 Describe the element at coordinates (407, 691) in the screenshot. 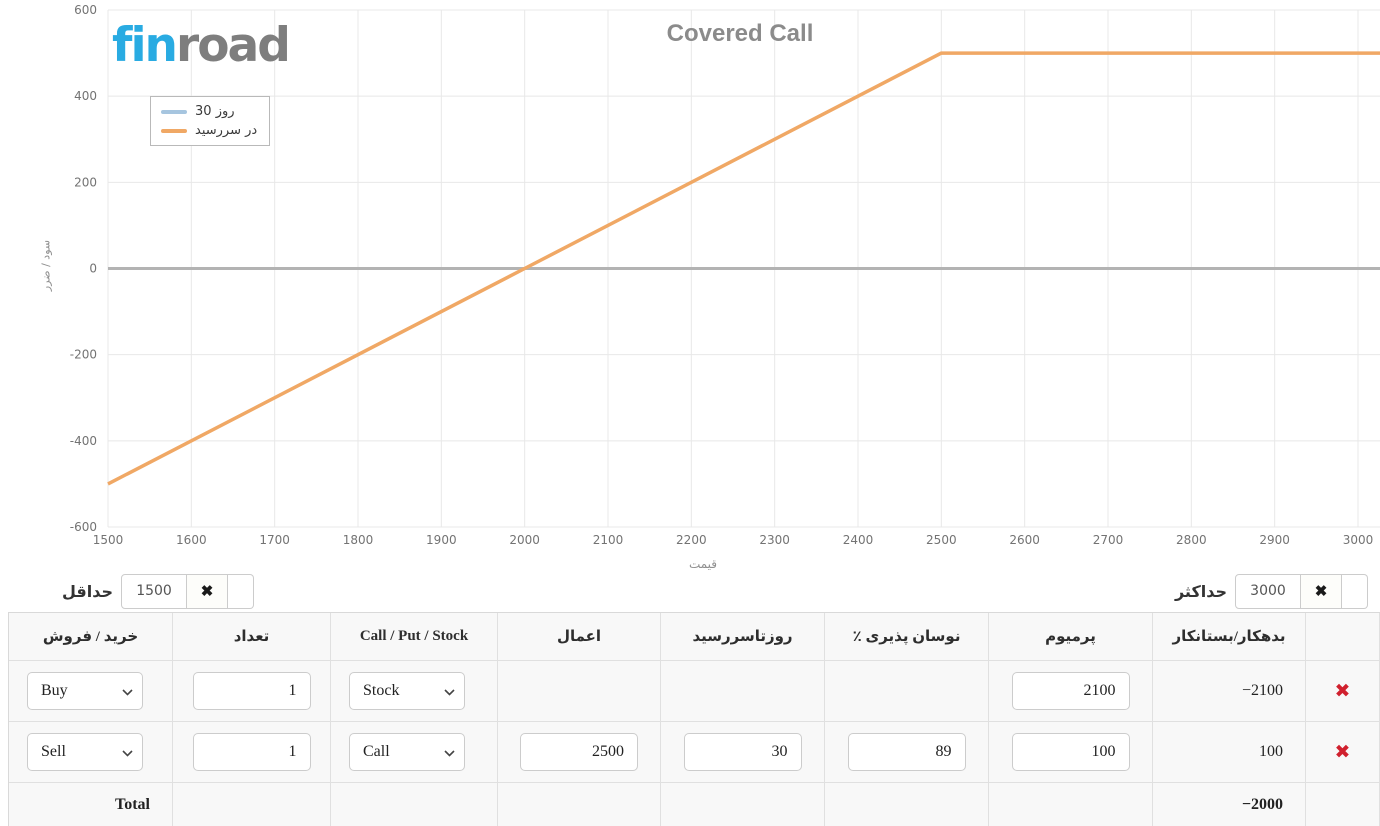

I see `type-select: Stock` at that location.